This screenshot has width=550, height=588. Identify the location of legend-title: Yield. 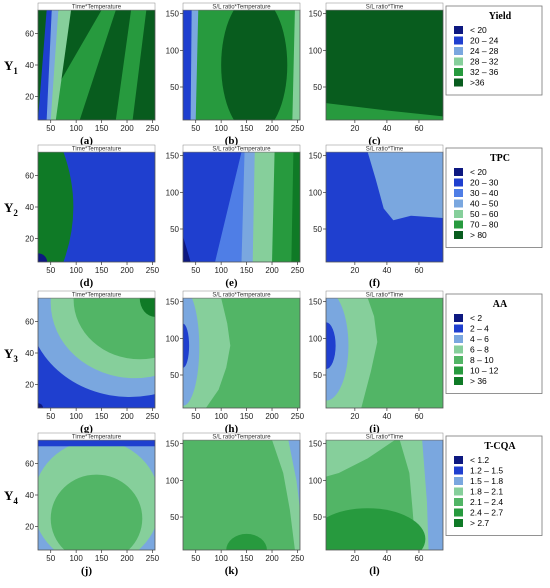
(500, 16).